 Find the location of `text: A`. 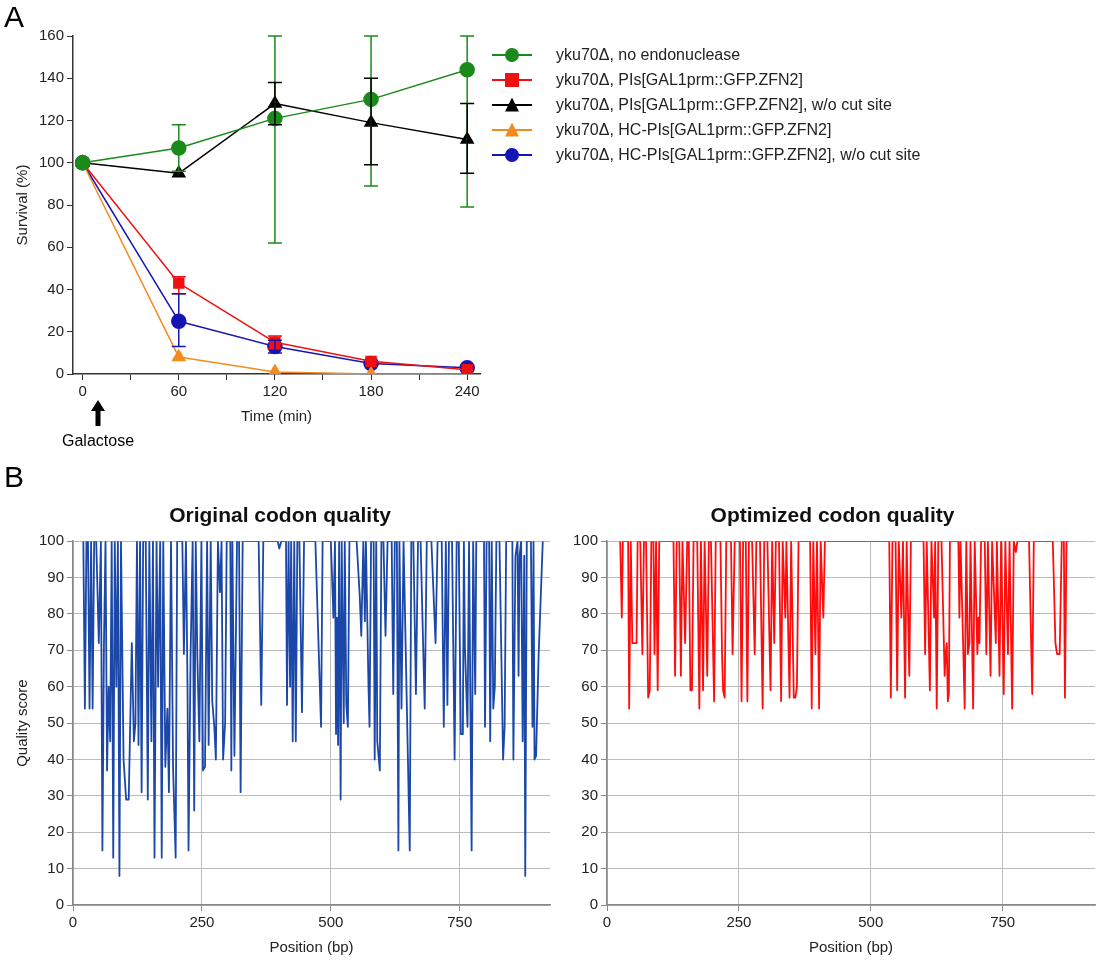

text: A is located at coordinates (14, 17).